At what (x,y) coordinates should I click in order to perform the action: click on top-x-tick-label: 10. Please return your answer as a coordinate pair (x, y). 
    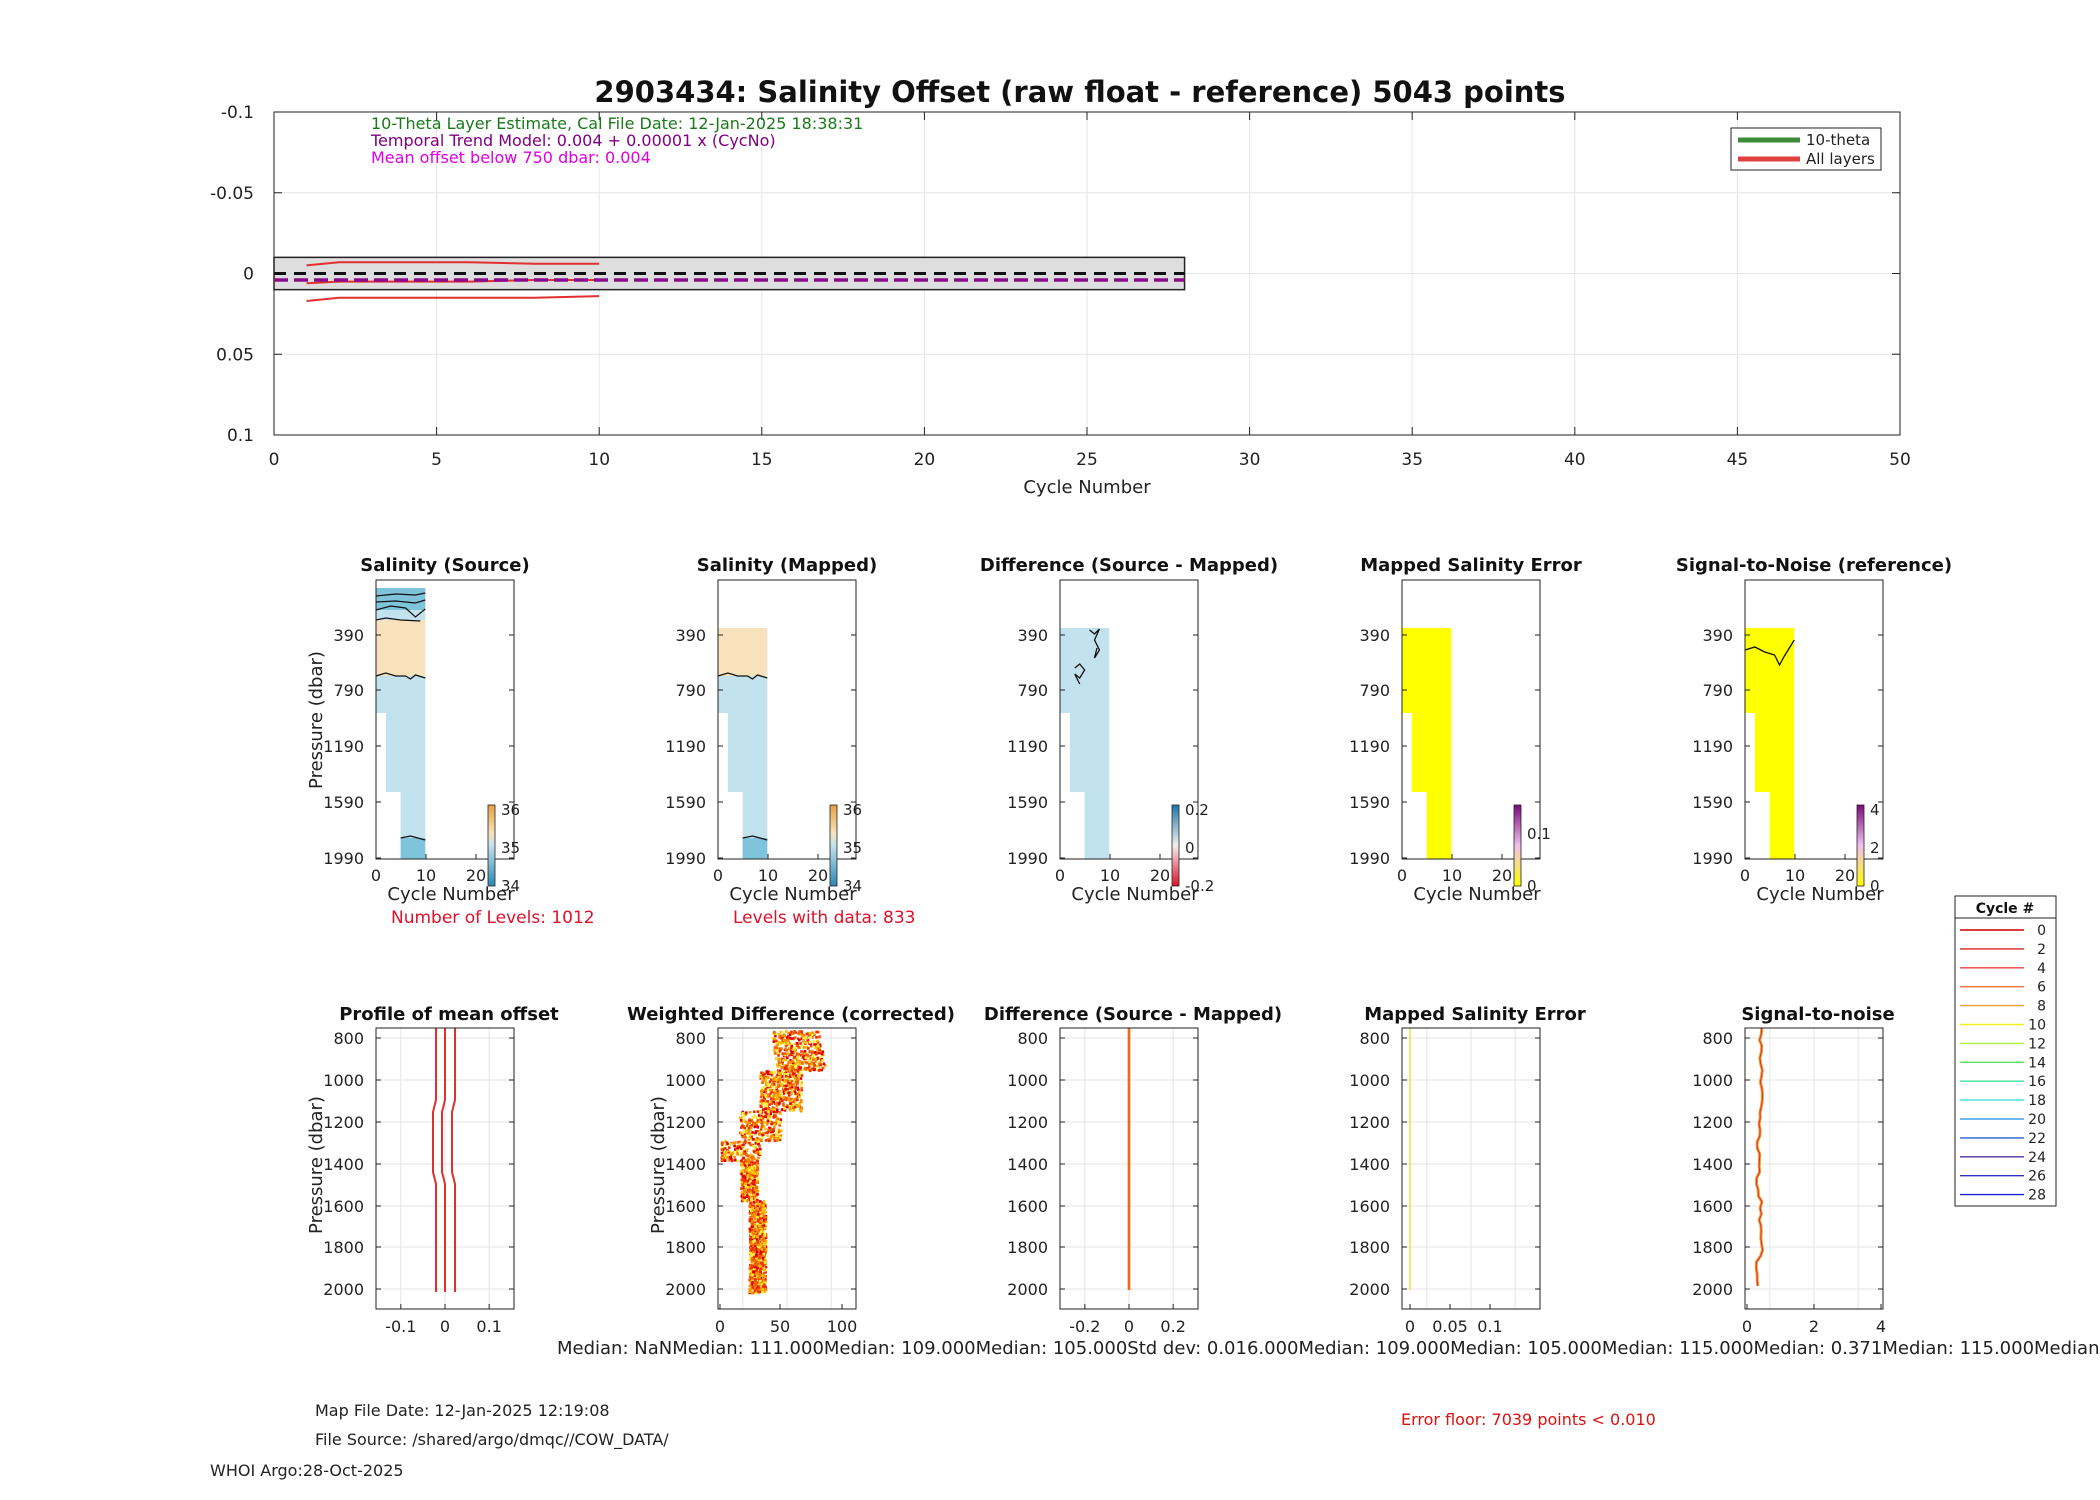
    Looking at the image, I should click on (599, 460).